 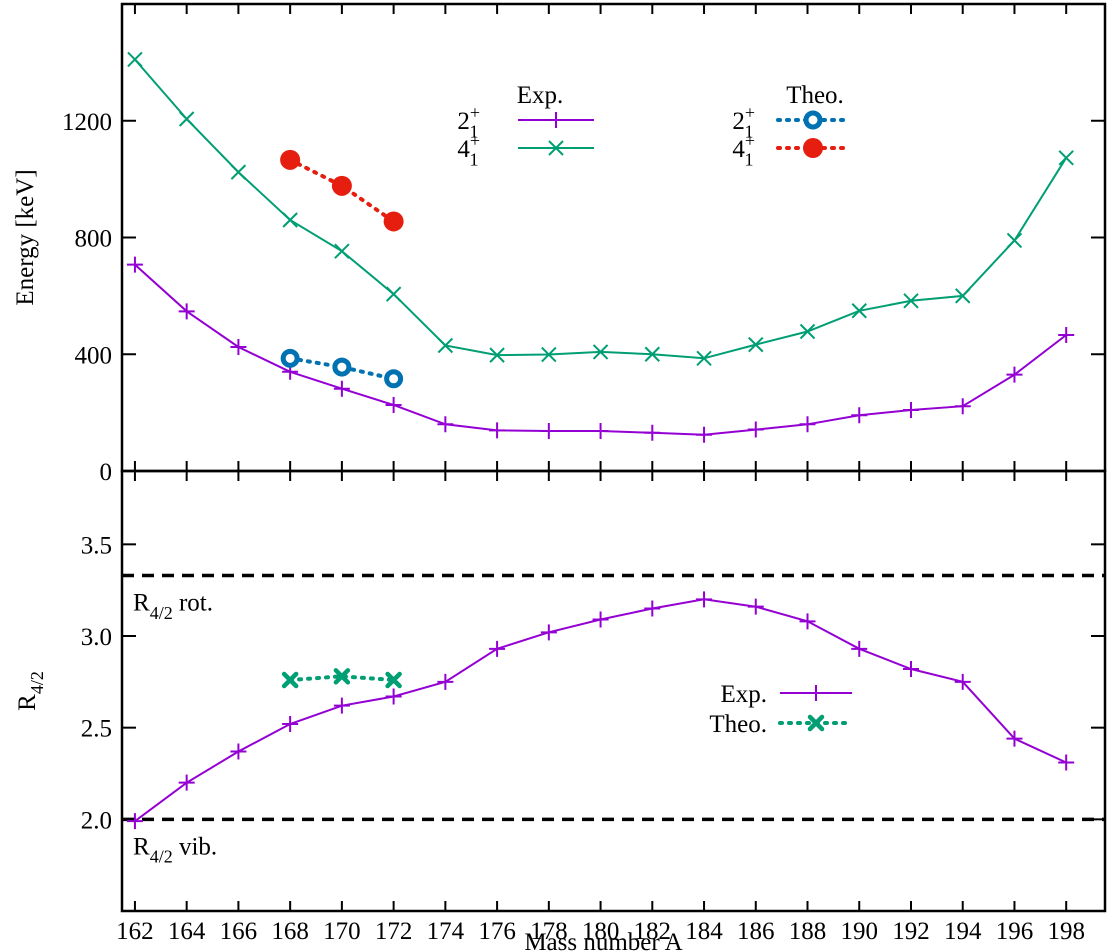 I want to click on bottom-legend-label-0: Exp., so click(x=743, y=694).